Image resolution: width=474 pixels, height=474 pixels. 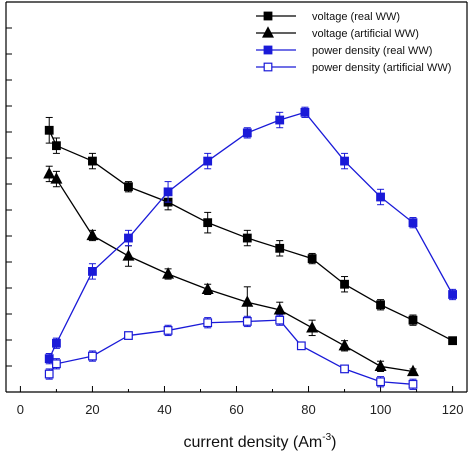 I want to click on x-tick-label: 120, so click(x=453, y=409).